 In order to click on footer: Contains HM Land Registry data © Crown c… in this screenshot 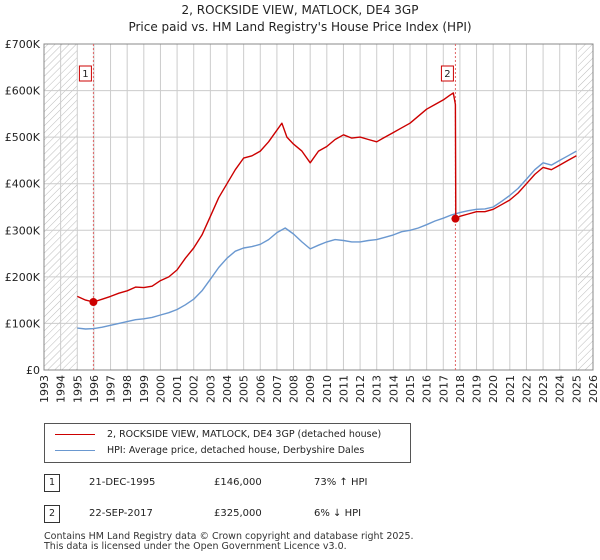, I will do `click(229, 542)`.